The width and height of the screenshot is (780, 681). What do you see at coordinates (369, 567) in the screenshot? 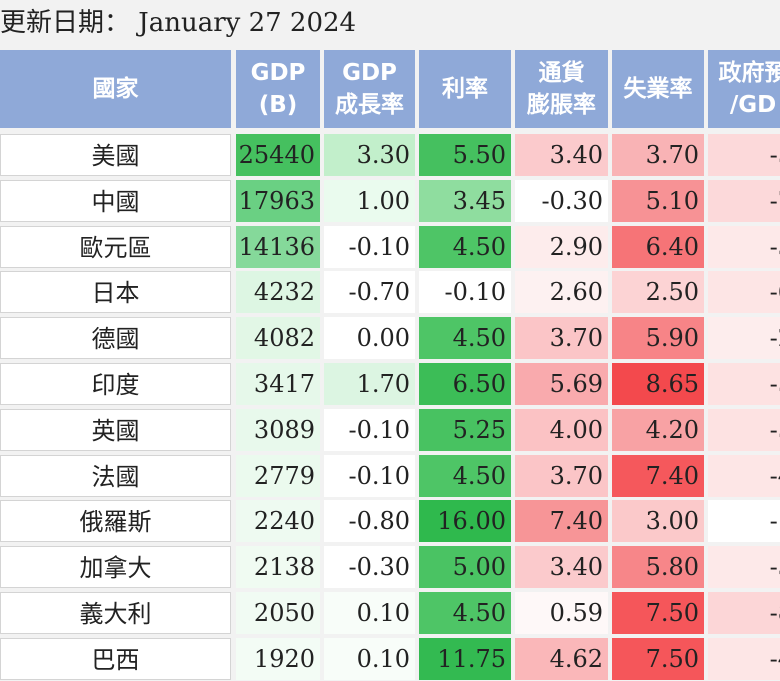
I see `growth-cell: -0.30` at bounding box center [369, 567].